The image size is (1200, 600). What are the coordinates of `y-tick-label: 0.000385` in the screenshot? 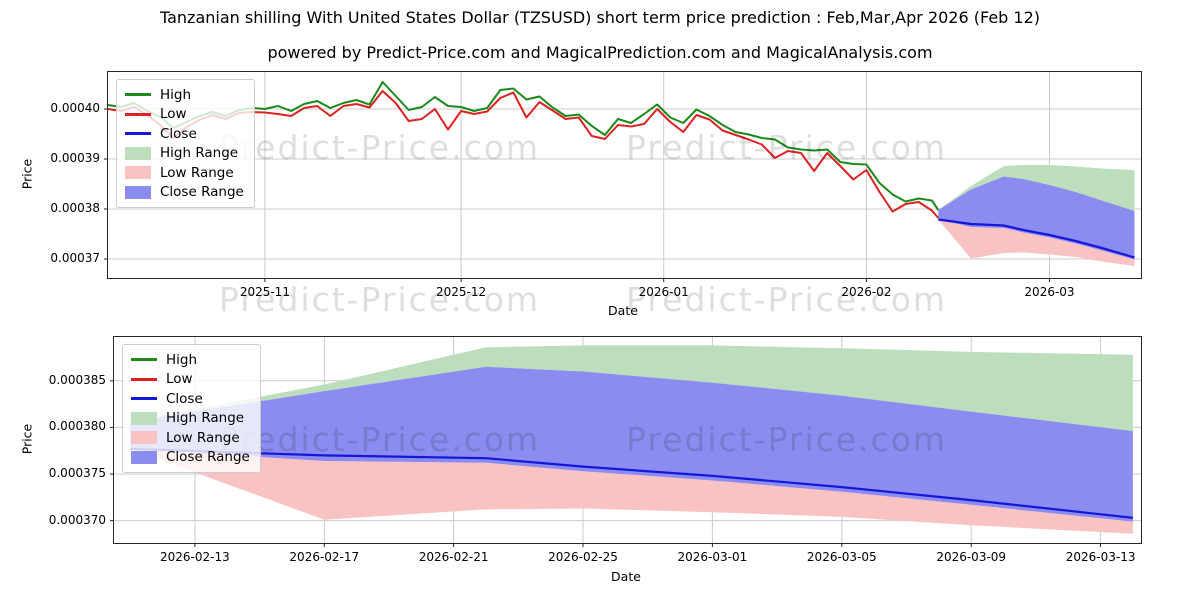 It's located at (77, 379).